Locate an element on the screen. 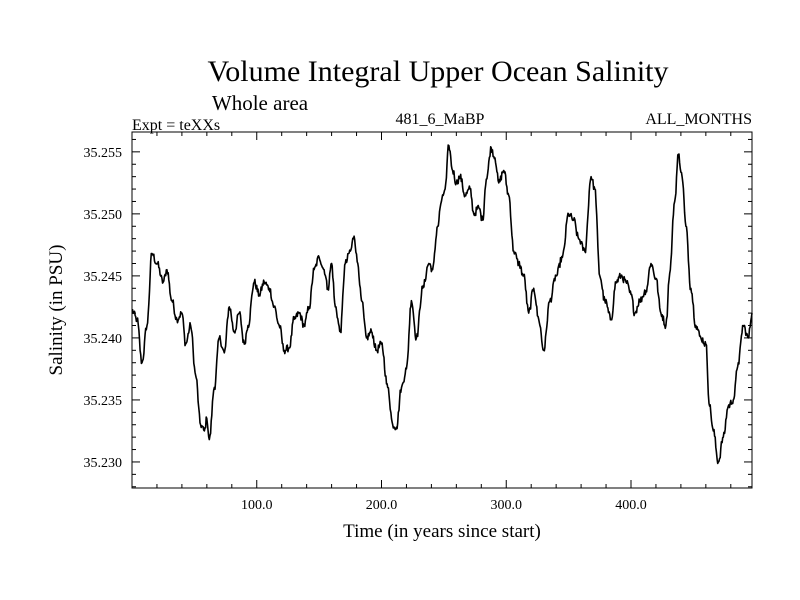 Image resolution: width=800 pixels, height=600 pixels. y-tick-label: 35.230 is located at coordinates (103, 463).